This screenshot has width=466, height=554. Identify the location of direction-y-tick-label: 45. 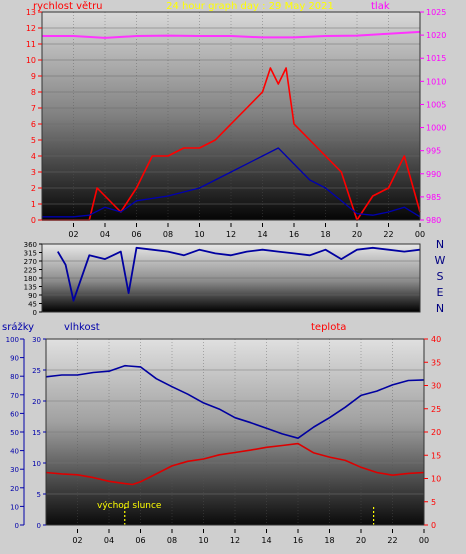
(32, 305).